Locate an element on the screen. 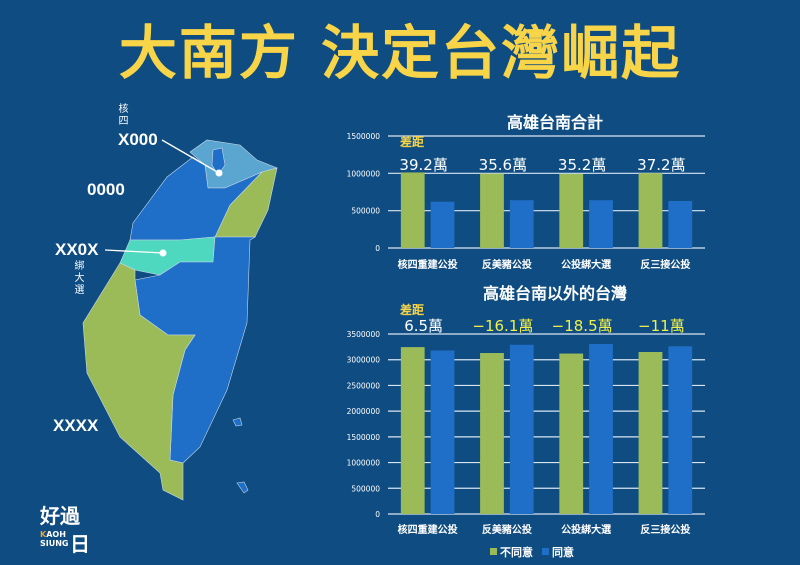 This screenshot has height=565, width=800. chart-1-ytick: 0 is located at coordinates (377, 514).